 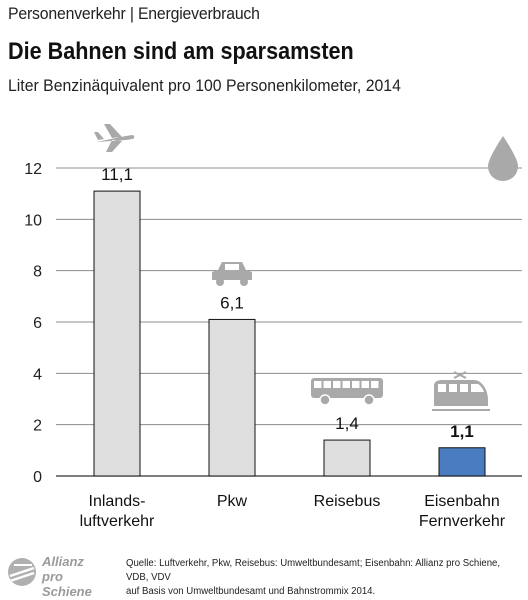 What do you see at coordinates (462, 511) in the screenshot?
I see `x-tick-label: Eisenbahn Fernverkehr` at bounding box center [462, 511].